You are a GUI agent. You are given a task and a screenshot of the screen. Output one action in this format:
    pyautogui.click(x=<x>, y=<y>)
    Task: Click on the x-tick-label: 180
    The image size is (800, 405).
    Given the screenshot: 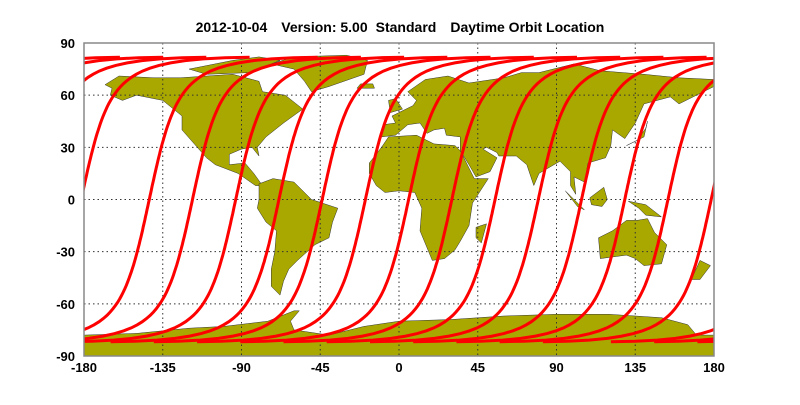 What is the action you would take?
    pyautogui.click(x=714, y=367)
    